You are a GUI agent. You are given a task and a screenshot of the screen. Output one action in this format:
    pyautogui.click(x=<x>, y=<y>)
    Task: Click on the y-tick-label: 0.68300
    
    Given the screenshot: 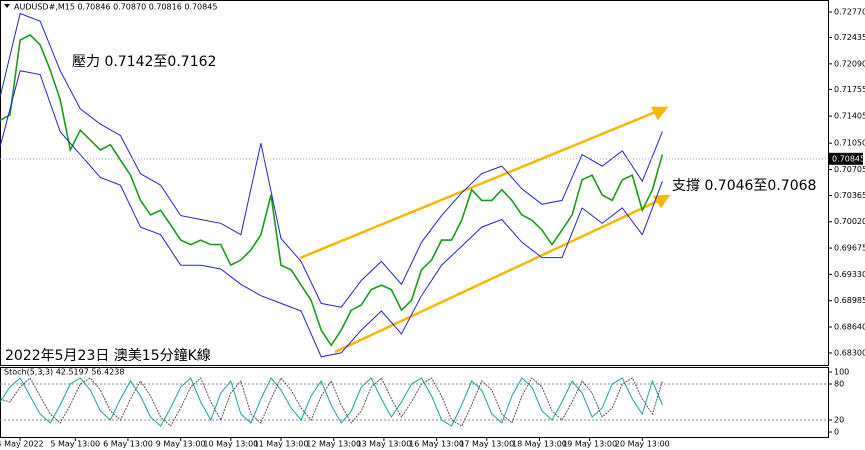 What is the action you would take?
    pyautogui.click(x=849, y=352)
    